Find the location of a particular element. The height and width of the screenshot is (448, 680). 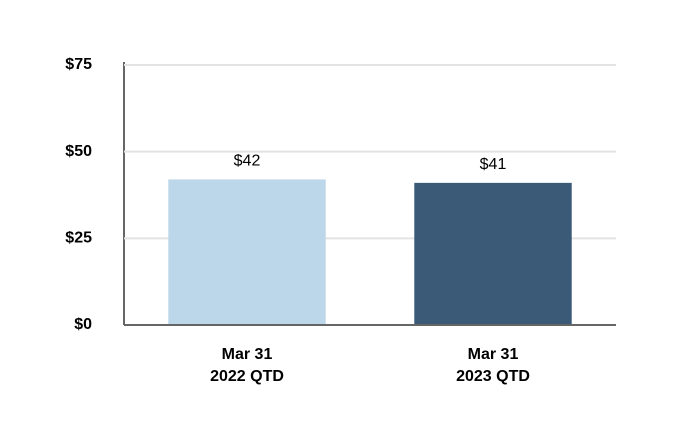

value-label: $42 is located at coordinates (247, 161).